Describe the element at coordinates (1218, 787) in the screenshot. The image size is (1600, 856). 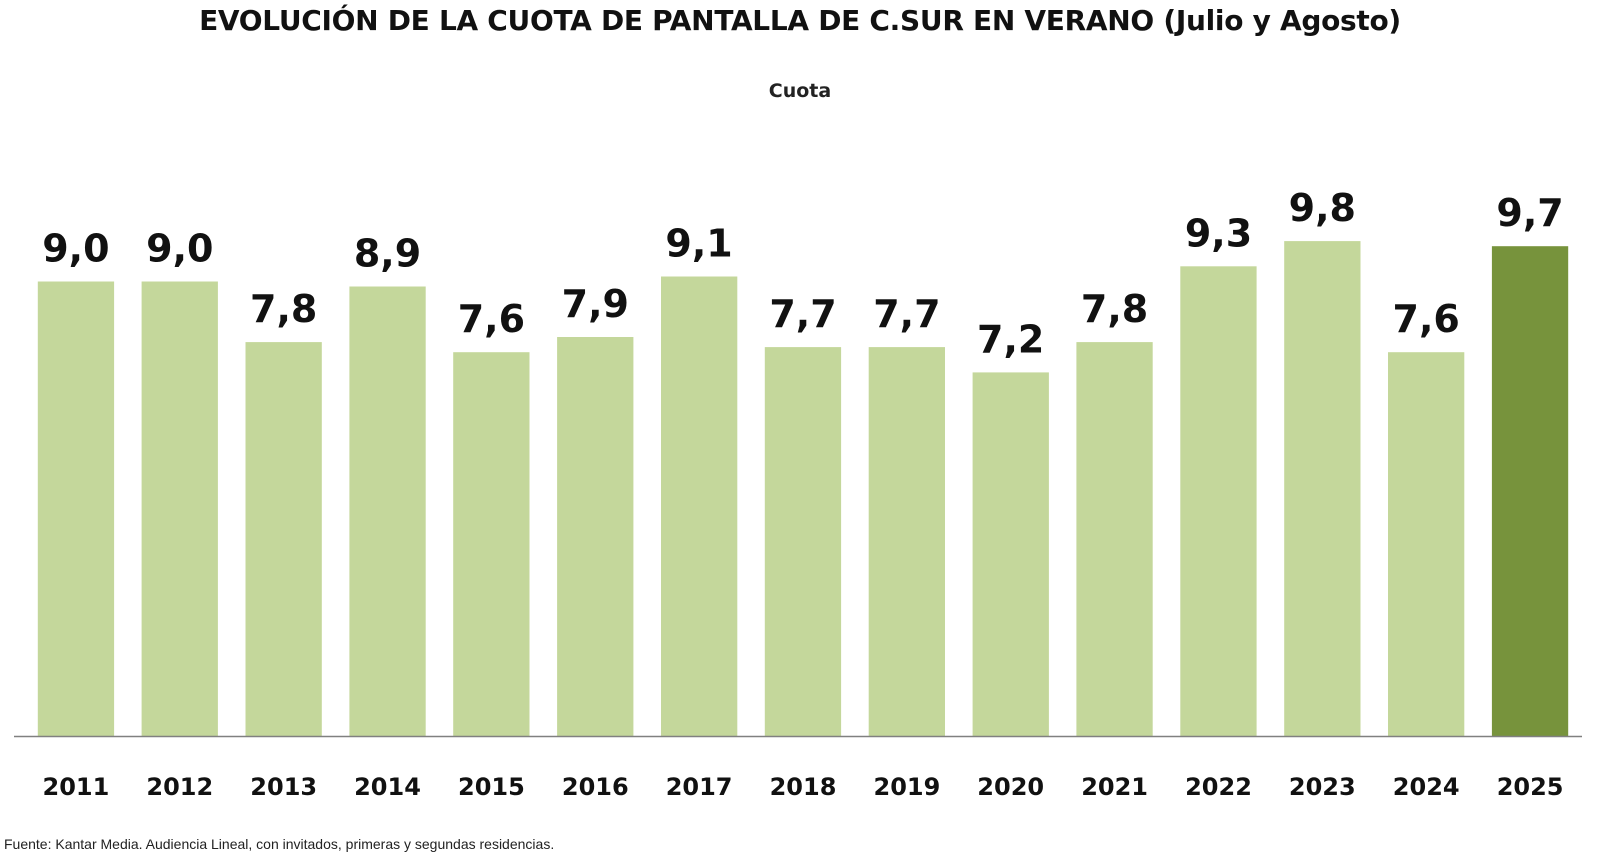
I see `x-tick-label-2022: 2022` at that location.